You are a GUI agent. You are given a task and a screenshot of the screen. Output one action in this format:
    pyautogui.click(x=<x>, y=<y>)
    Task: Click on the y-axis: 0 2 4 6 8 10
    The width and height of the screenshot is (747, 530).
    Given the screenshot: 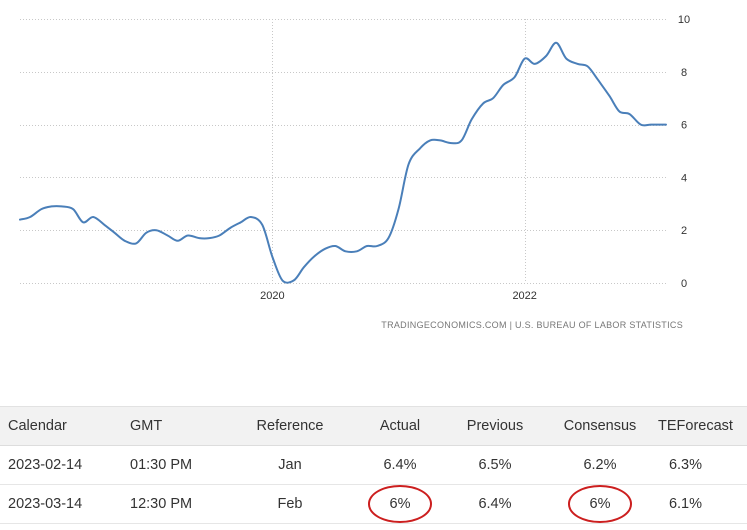 What is the action you would take?
    pyautogui.click(x=684, y=152)
    